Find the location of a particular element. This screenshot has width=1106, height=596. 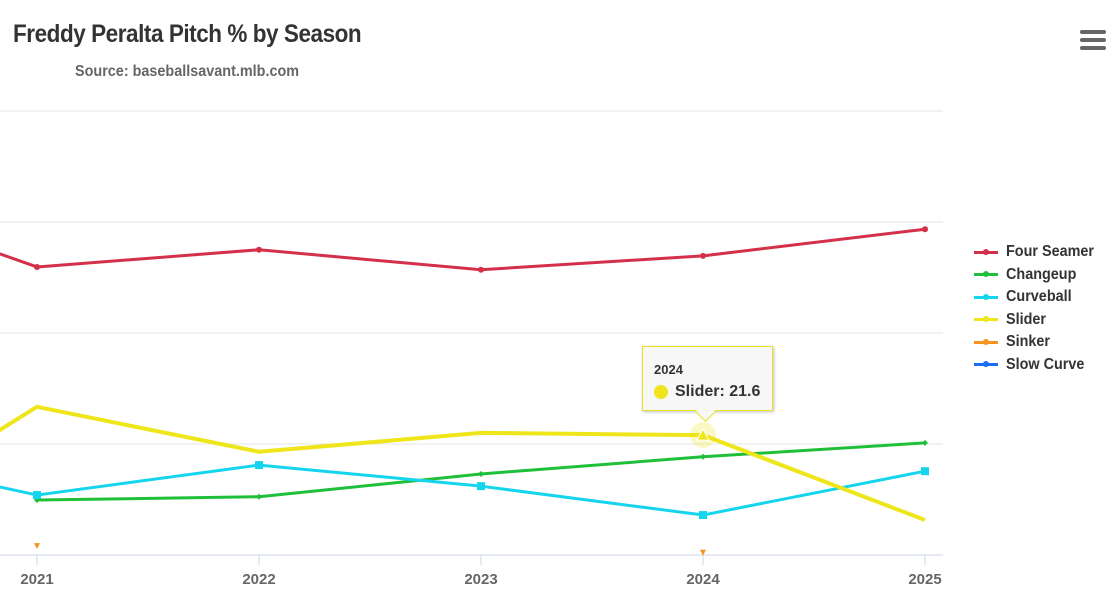

legend-label: Sinker is located at coordinates (1028, 342).